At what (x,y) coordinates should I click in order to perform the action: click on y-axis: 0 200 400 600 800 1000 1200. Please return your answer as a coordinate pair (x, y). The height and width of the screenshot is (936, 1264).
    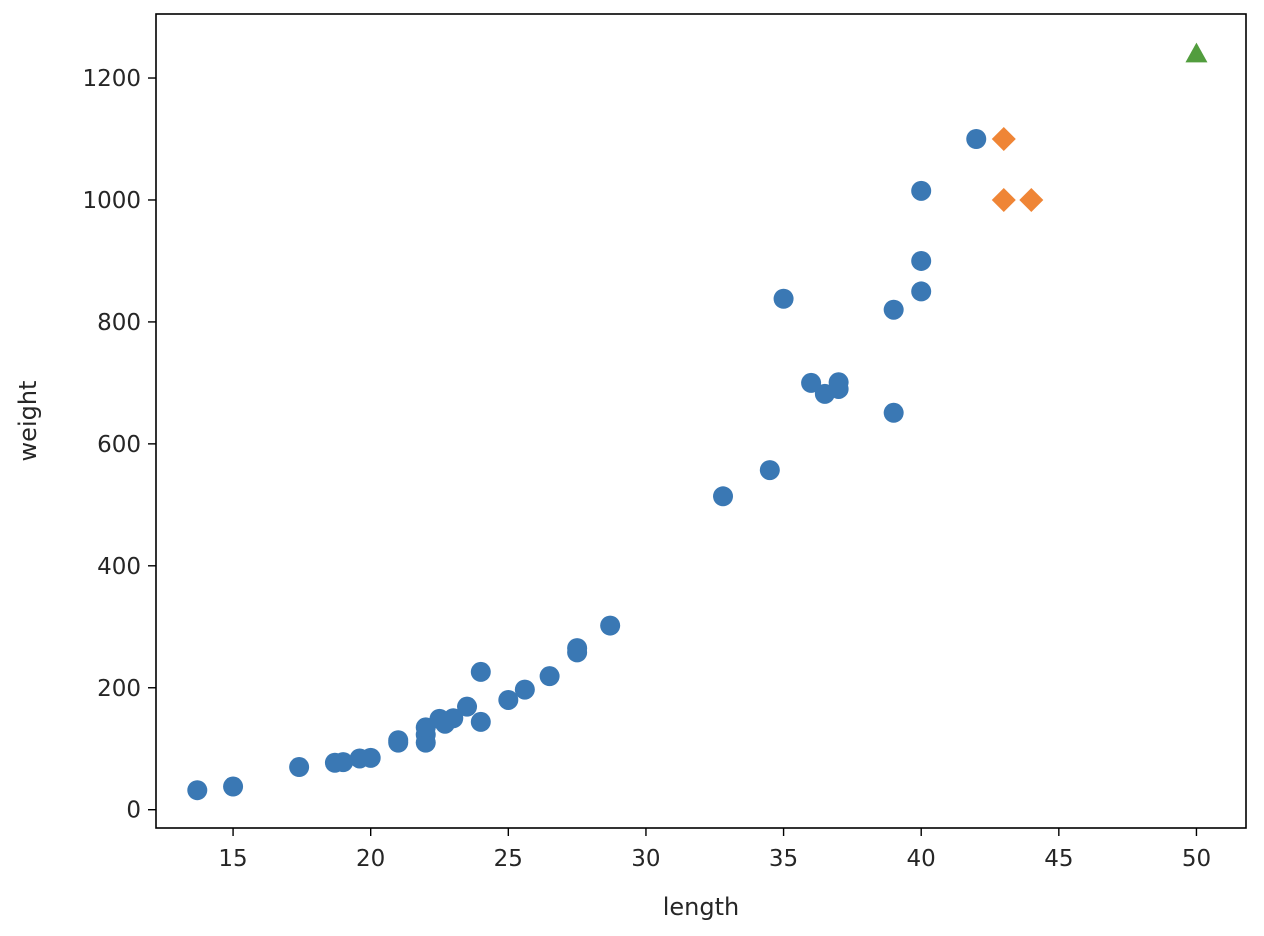
    Looking at the image, I should click on (119, 445).